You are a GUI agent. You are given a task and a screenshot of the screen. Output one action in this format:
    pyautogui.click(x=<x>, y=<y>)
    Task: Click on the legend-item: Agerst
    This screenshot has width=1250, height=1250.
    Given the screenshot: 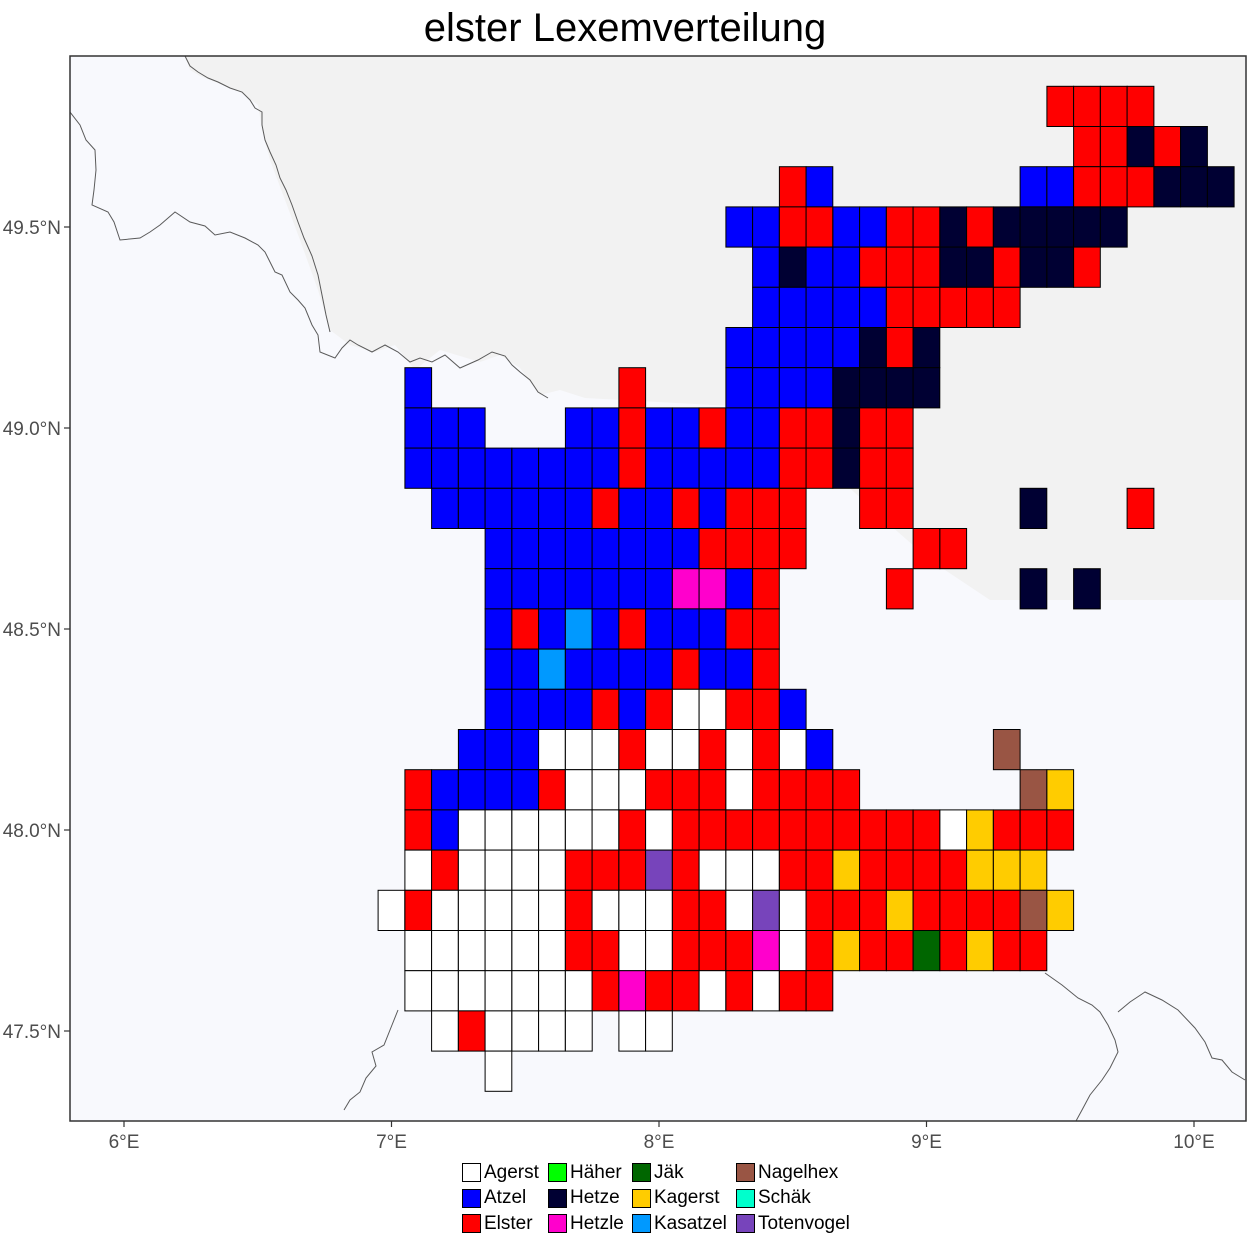 What is the action you would take?
    pyautogui.click(x=505, y=1173)
    